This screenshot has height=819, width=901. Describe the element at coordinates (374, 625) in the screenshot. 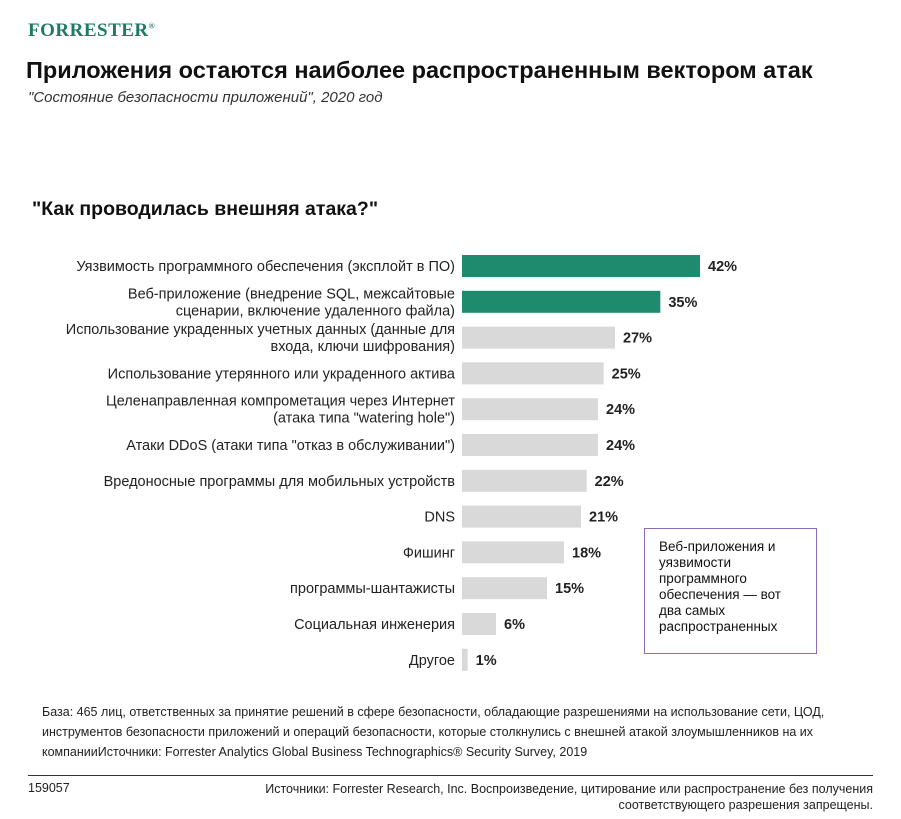

I see `category-label-11: Социальная инженерия` at that location.